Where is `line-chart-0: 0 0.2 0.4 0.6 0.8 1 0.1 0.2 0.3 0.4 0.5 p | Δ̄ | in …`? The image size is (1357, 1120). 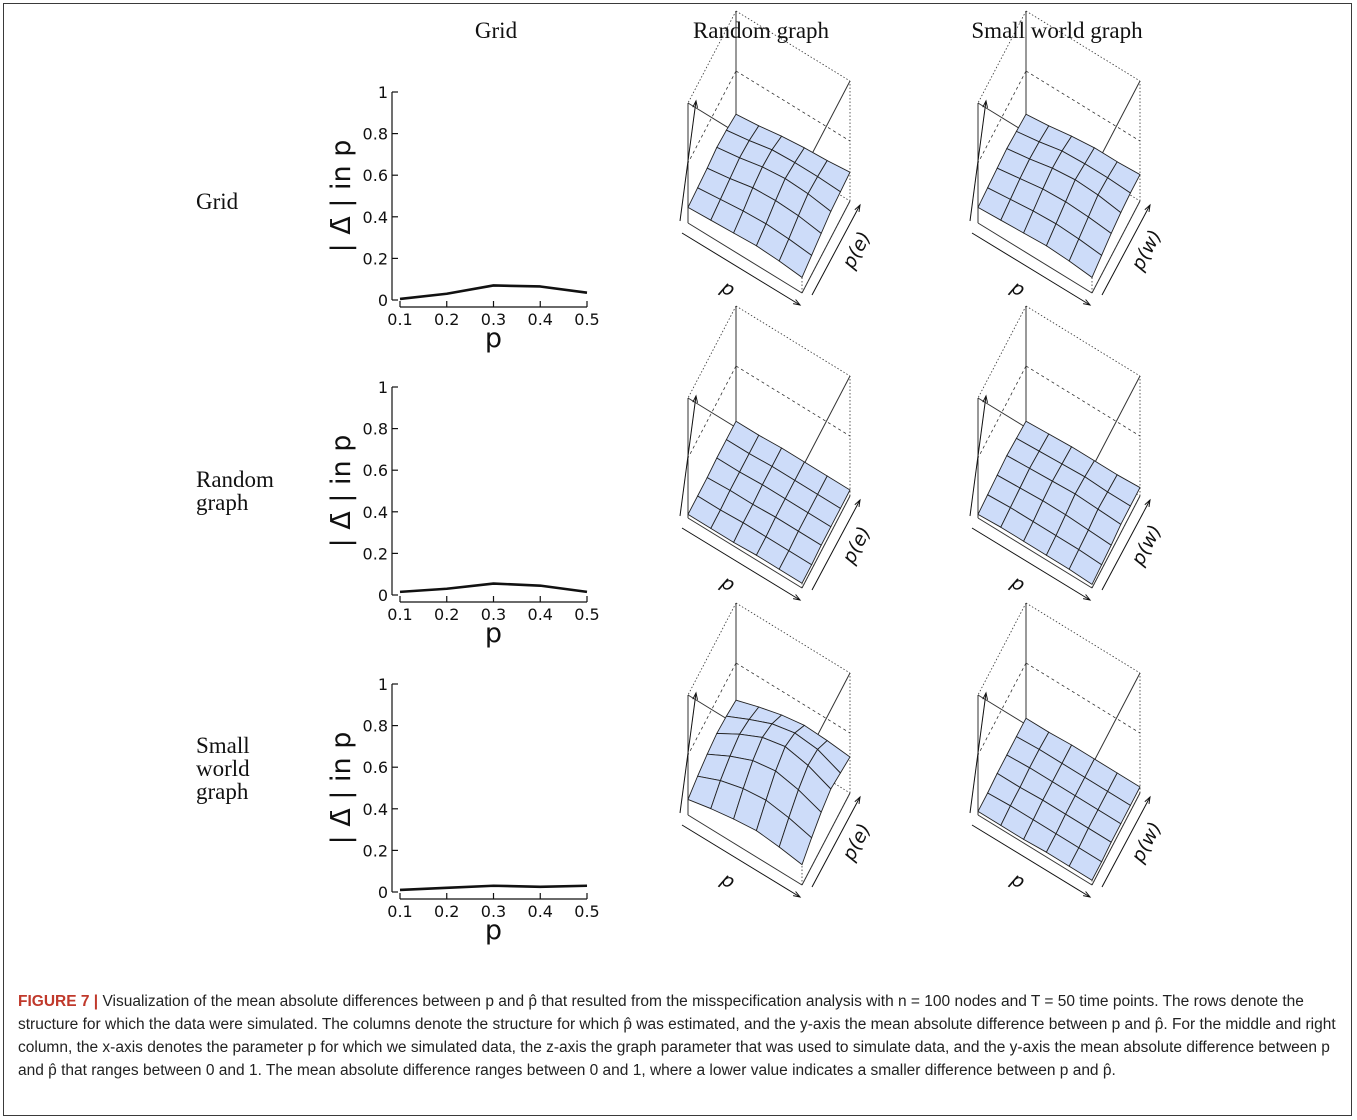
line-chart-0: 0 0.2 0.4 0.6 0.8 1 0.1 0.2 0.3 0.4 0.5 p | Δ̄ | in … is located at coordinates (463, 218).